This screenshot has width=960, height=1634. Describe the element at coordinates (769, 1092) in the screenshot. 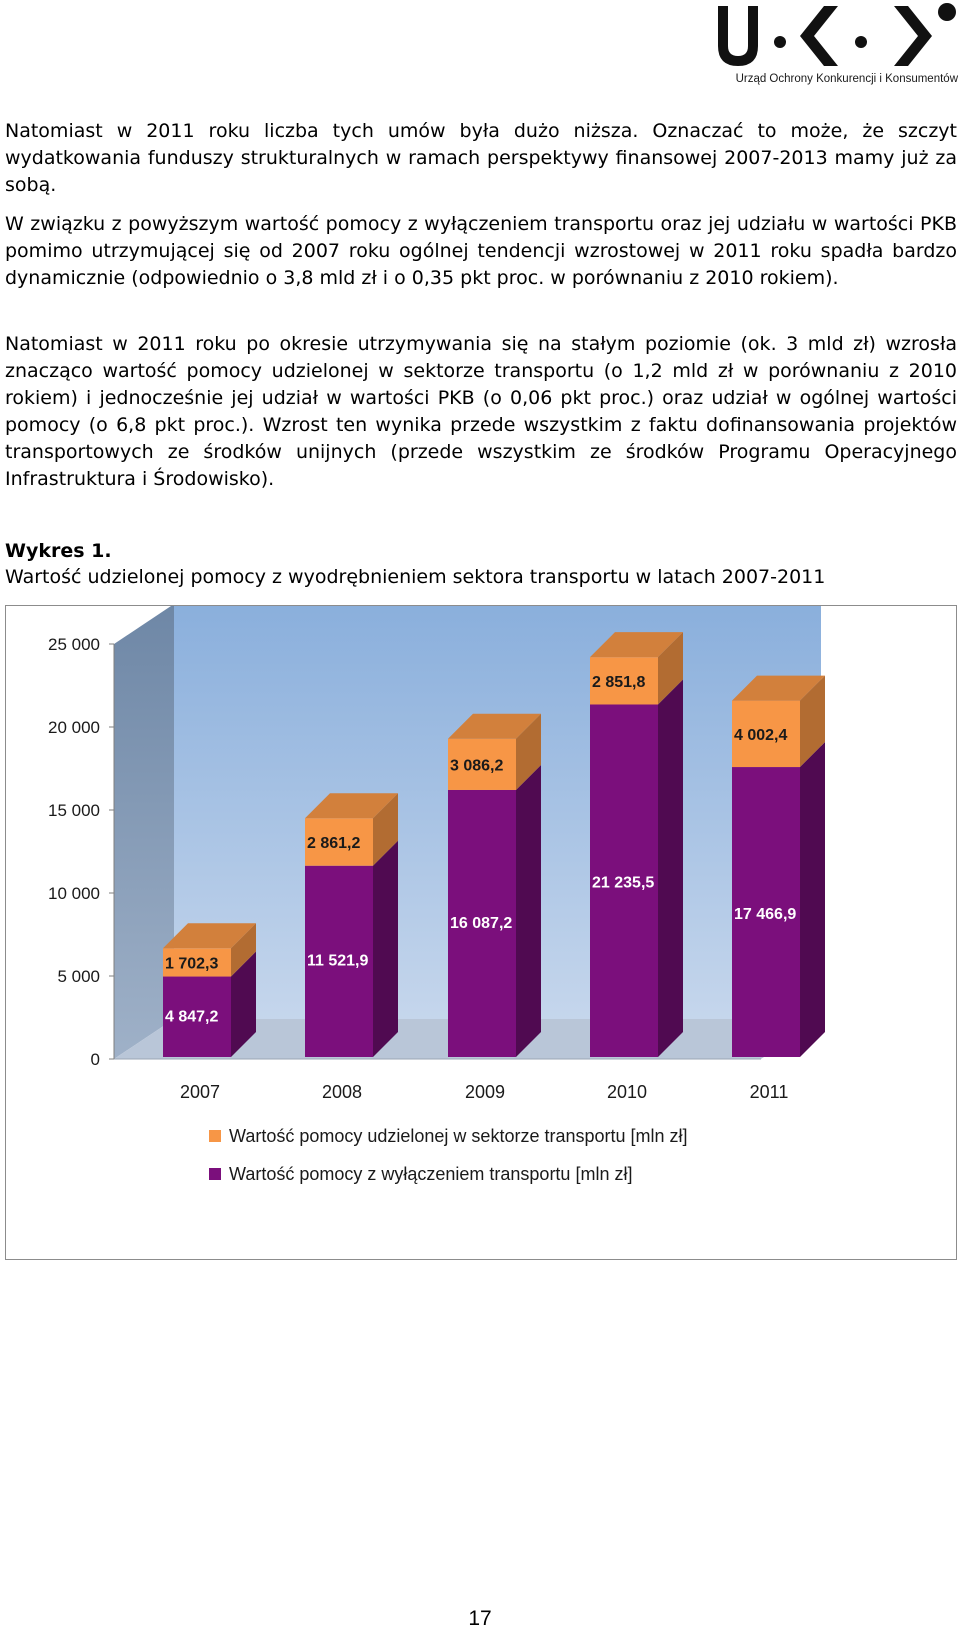

I see `x-tick-label: 2011` at that location.